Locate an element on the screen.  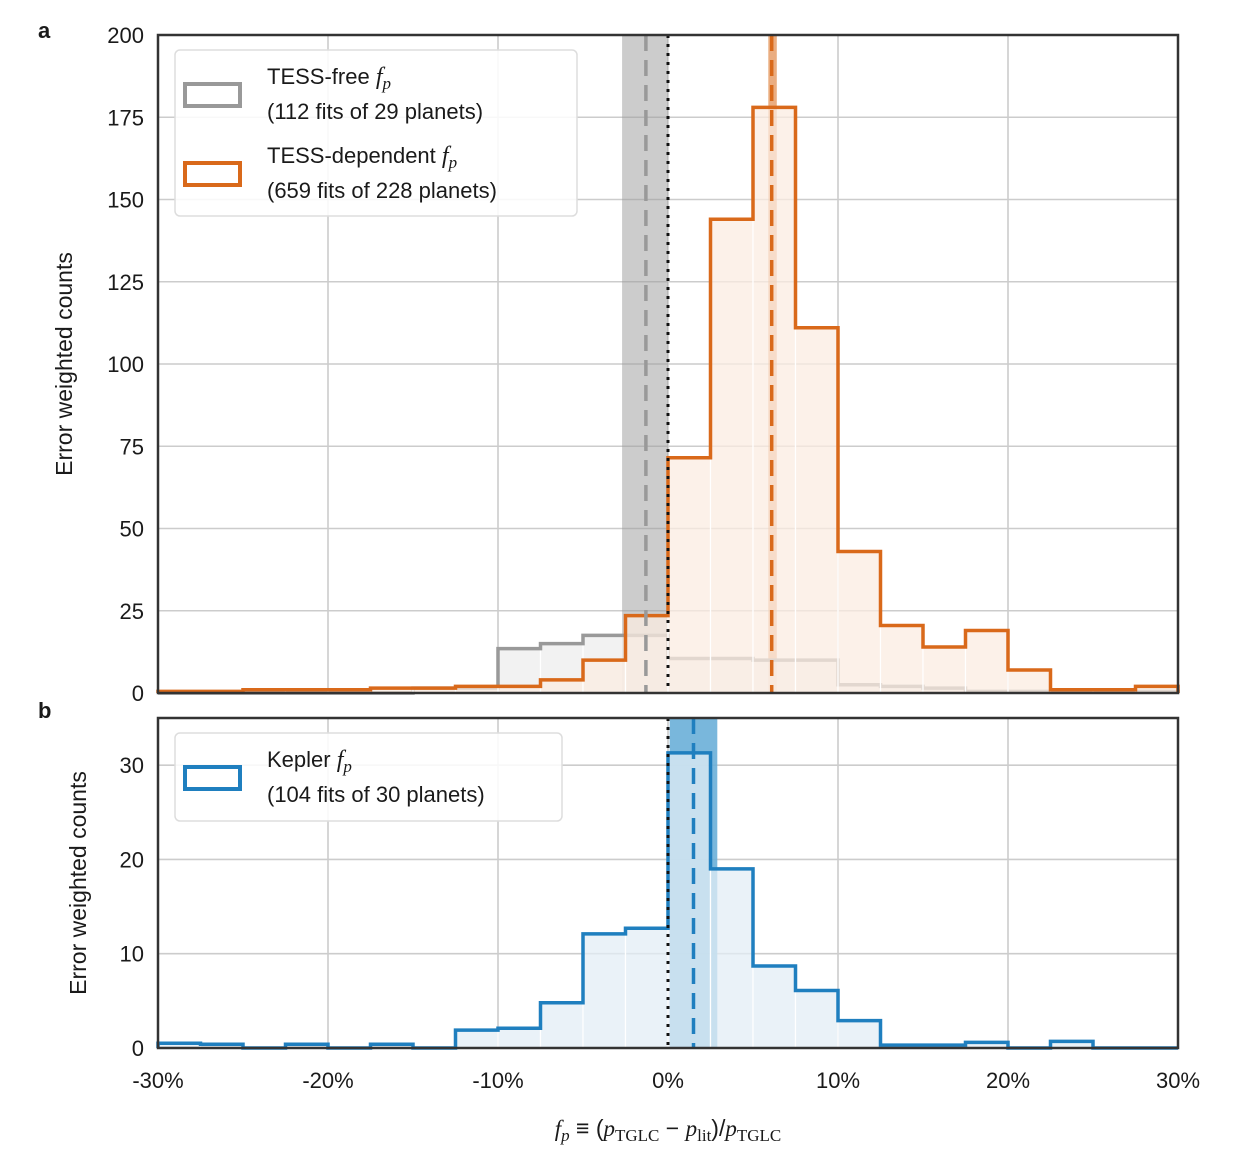
legend: Kepler fp (104 fits of 30 planets) is located at coordinates (368, 777).